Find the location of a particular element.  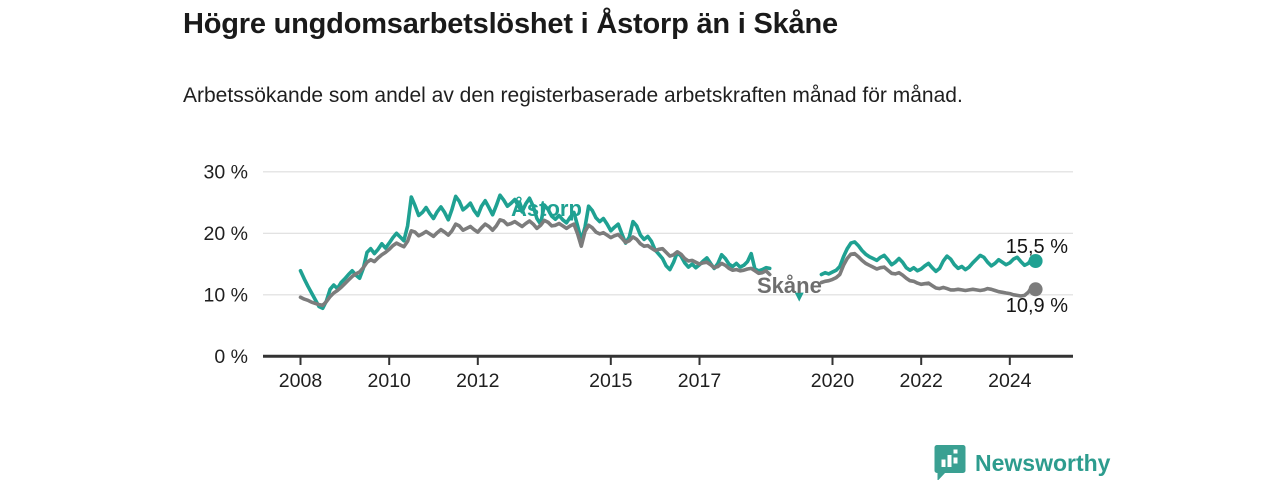

newsworthy-brand-text: Newsworthy is located at coordinates (1043, 463).